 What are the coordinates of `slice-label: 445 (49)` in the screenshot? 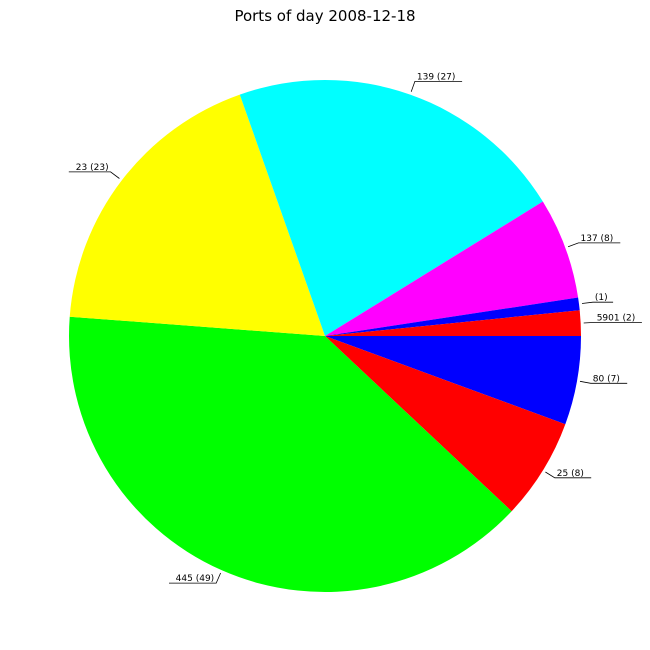 It's located at (195, 579).